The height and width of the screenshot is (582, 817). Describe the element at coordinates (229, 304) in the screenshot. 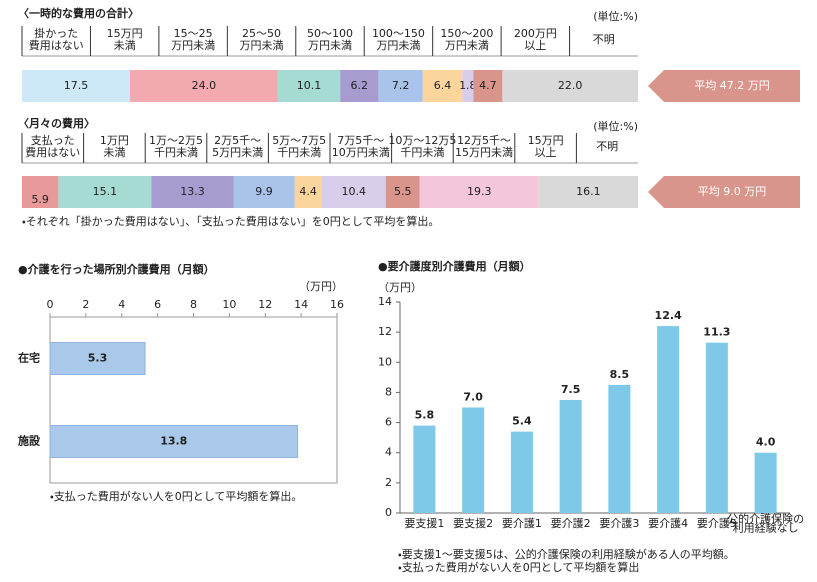

I see `x-tick-label: 10` at that location.